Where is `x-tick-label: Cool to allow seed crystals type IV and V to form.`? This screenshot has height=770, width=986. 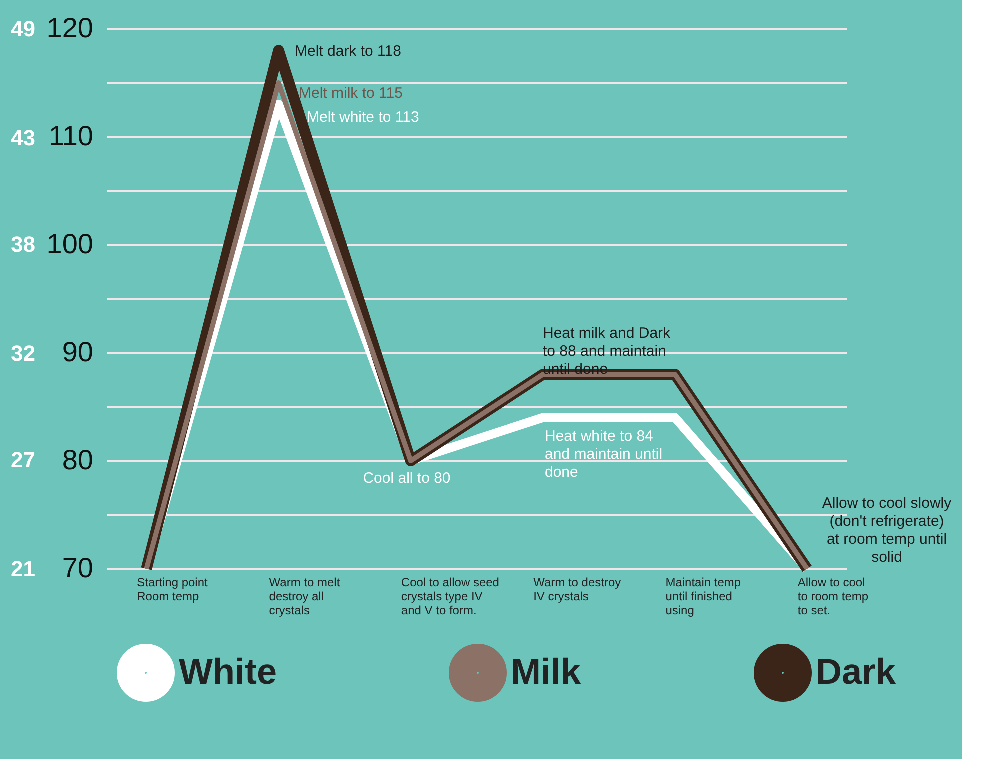 x-tick-label: Cool to allow seed crystals type IV and V to form. is located at coordinates (450, 597).